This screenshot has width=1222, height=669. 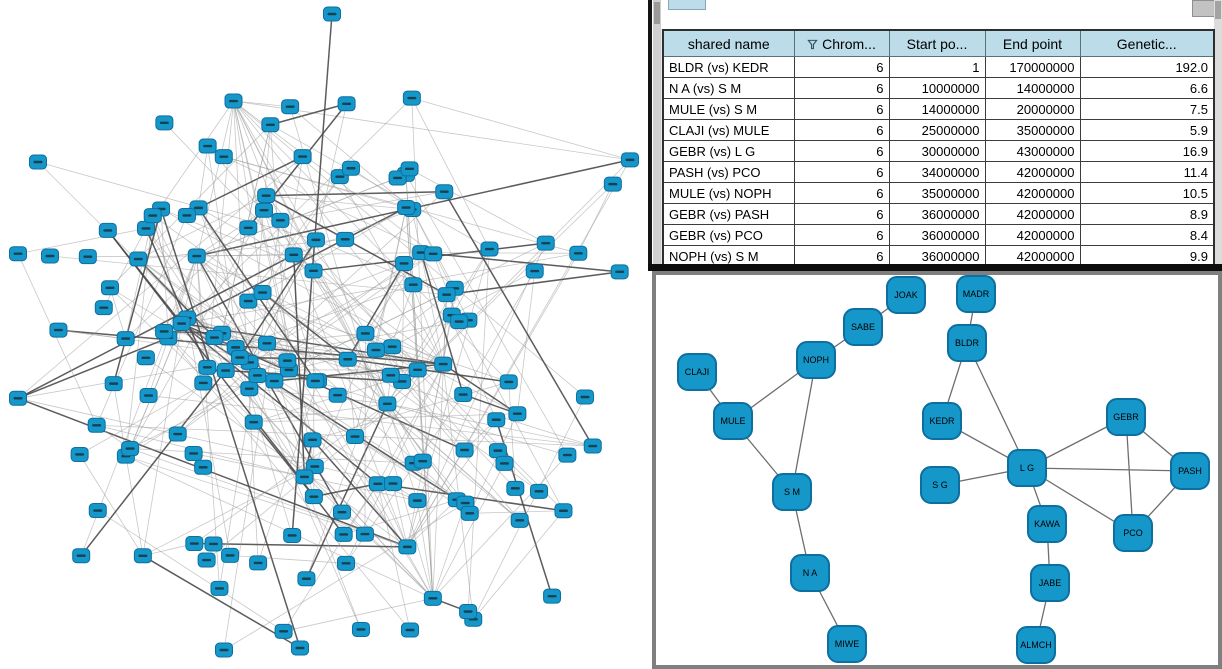 What do you see at coordinates (697, 372) in the screenshot?
I see `sub-network-node-CLAJI: CLAJI` at bounding box center [697, 372].